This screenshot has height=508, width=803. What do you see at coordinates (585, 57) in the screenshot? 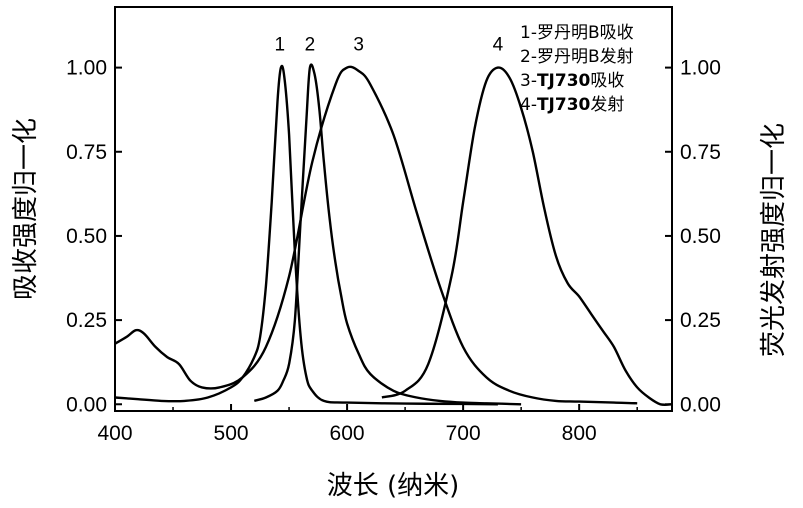
I see `legend-text: 罗丹明B发射` at bounding box center [585, 57].